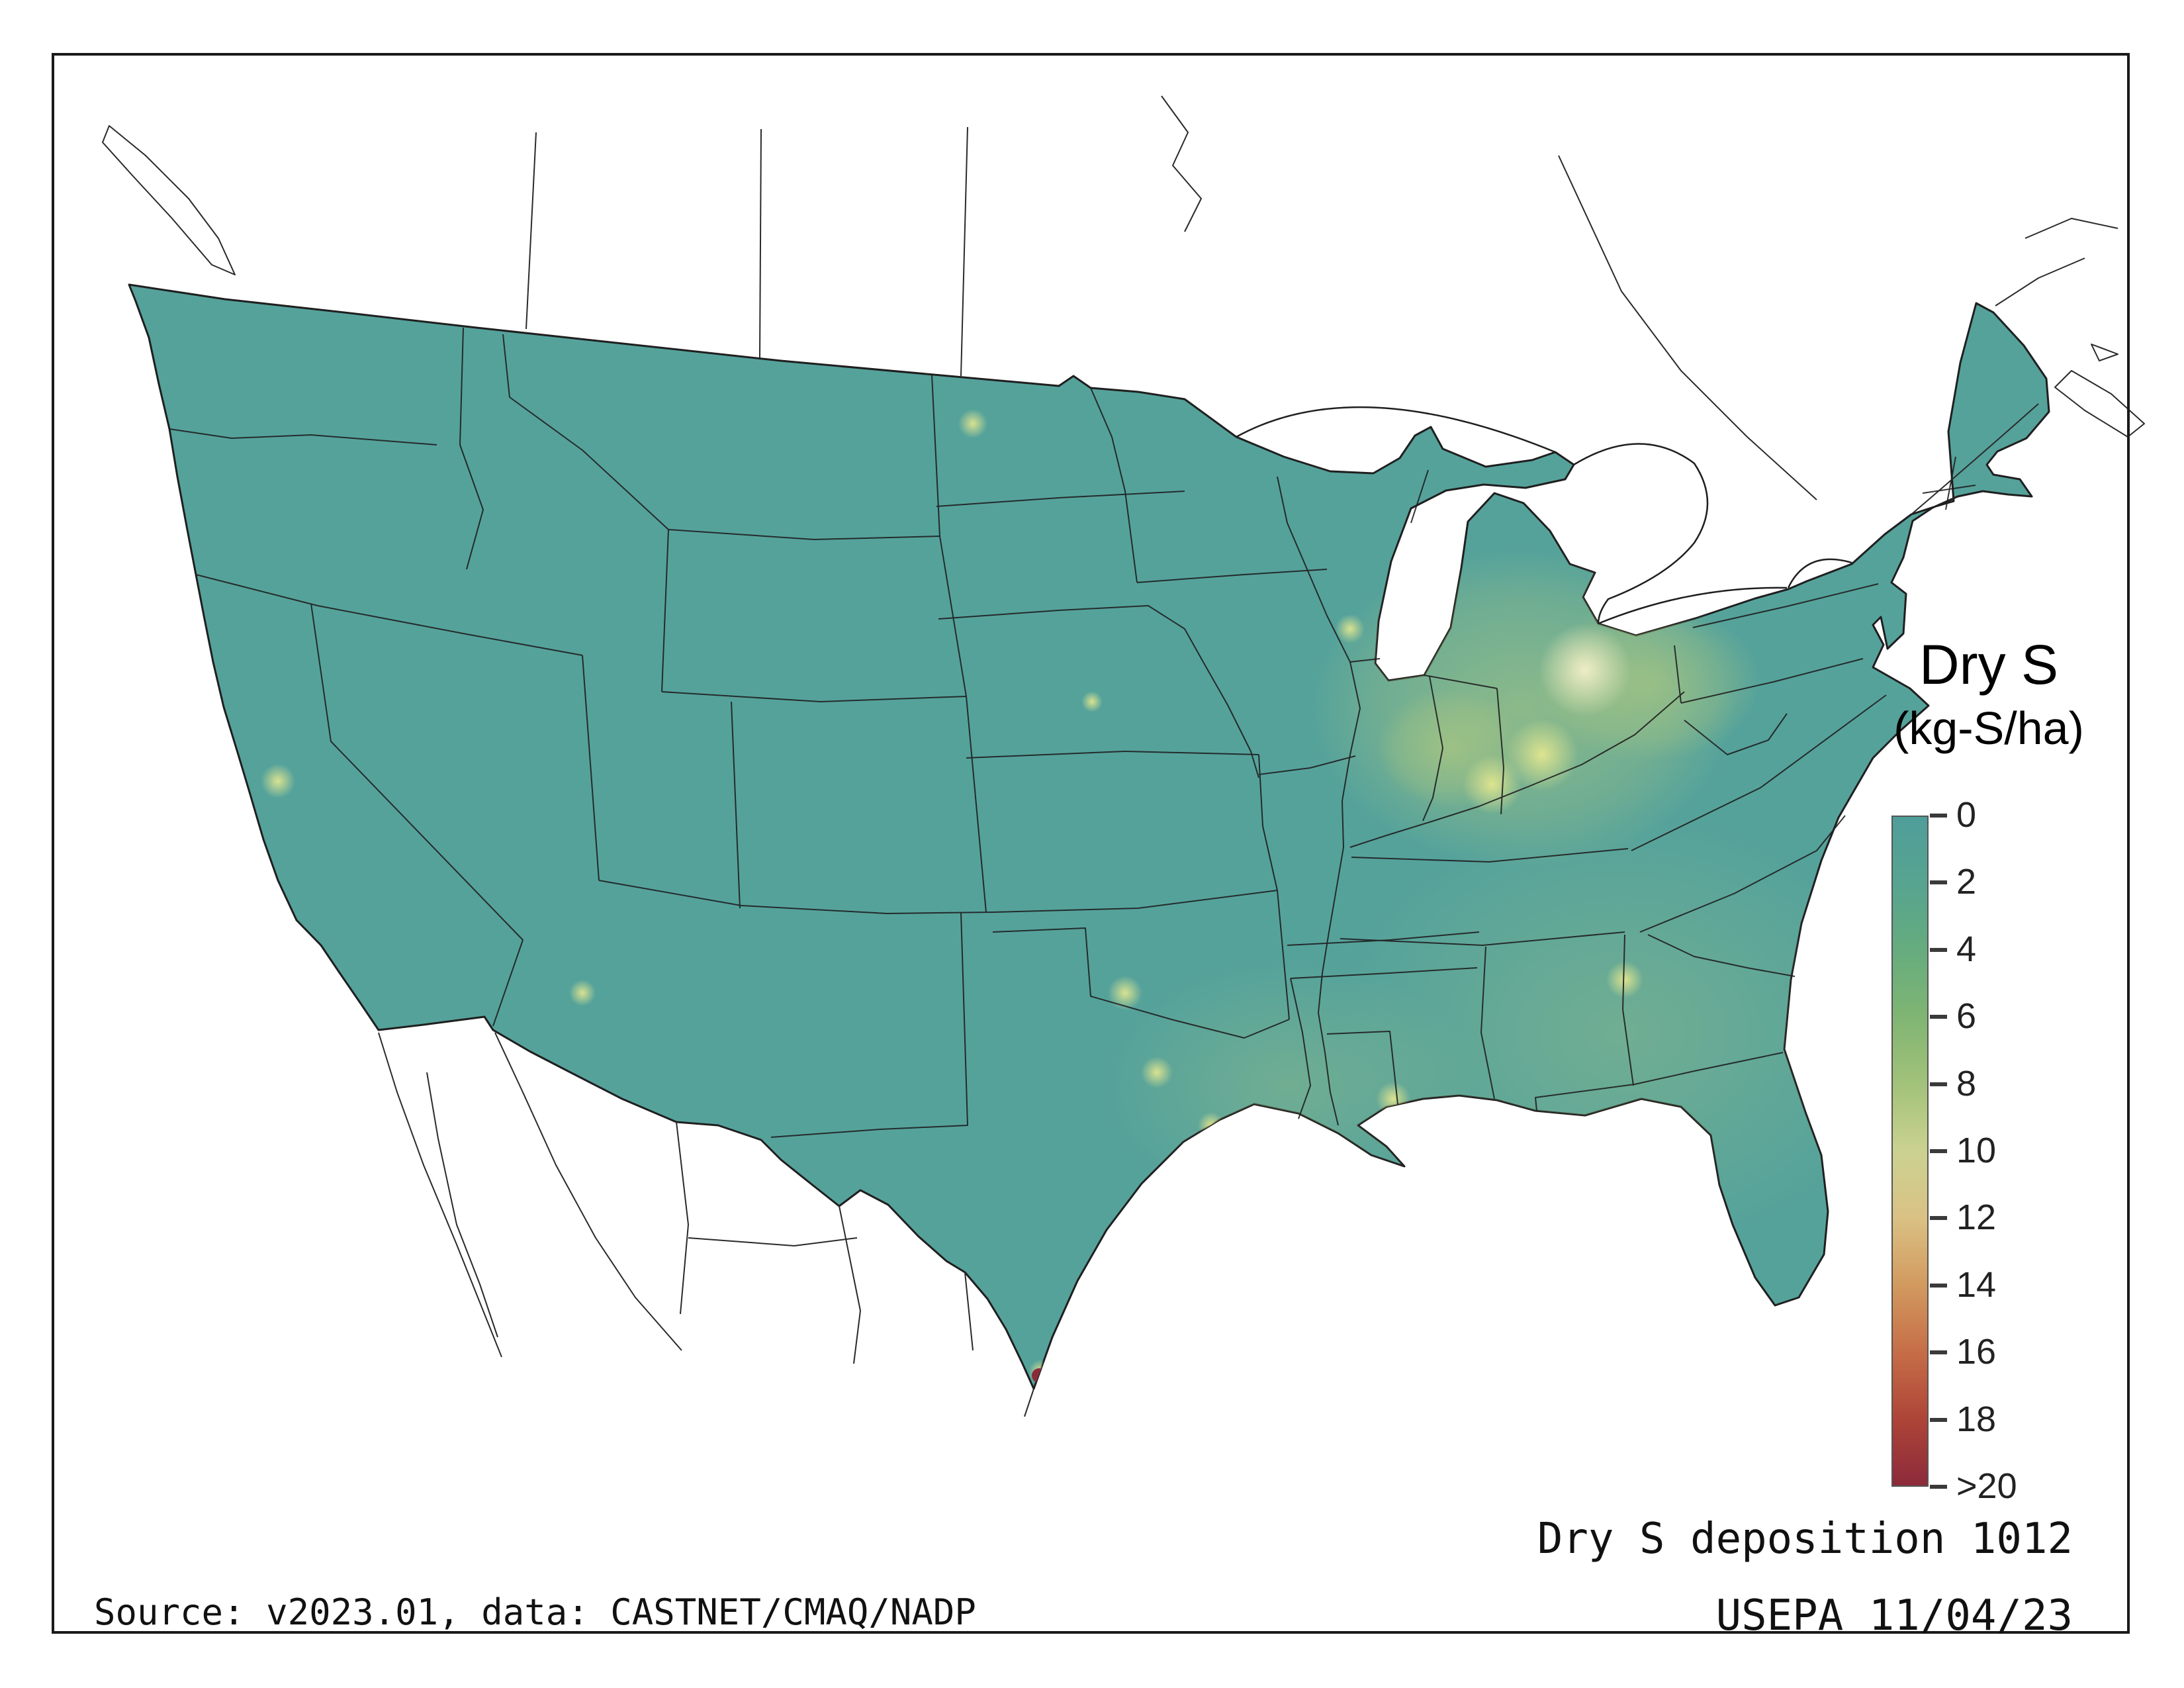 The height and width of the screenshot is (1688, 2184). What do you see at coordinates (1585, 670) in the screenshot?
I see `peak-deposition-spot` at bounding box center [1585, 670].